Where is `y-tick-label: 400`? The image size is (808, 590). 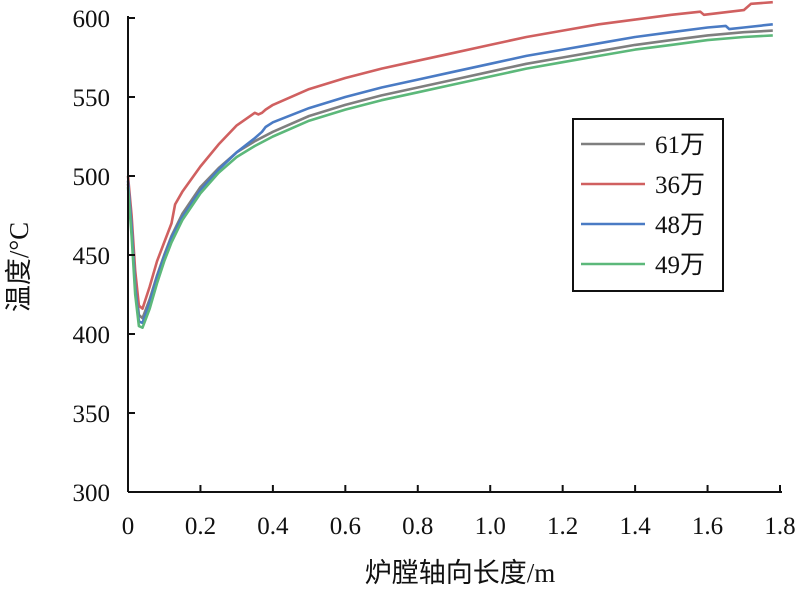
y-tick-label: 400 is located at coordinates (92, 335).